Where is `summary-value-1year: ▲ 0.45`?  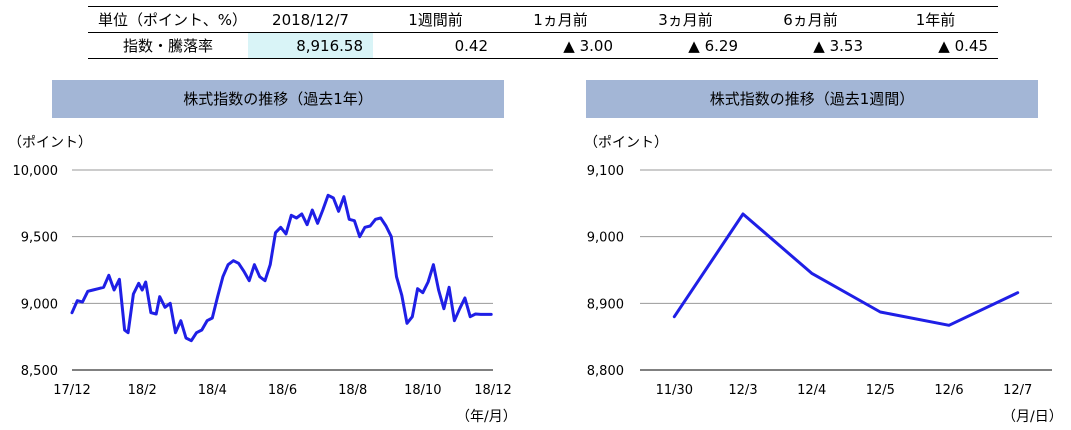
summary-value-1year: ▲ 0.45 is located at coordinates (935, 45).